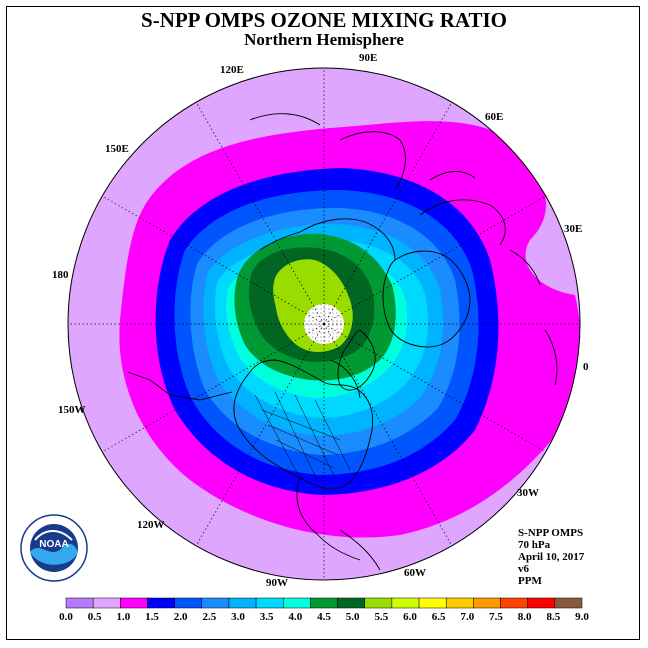  I want to click on lon-label-120w: 120W, so click(151, 525).